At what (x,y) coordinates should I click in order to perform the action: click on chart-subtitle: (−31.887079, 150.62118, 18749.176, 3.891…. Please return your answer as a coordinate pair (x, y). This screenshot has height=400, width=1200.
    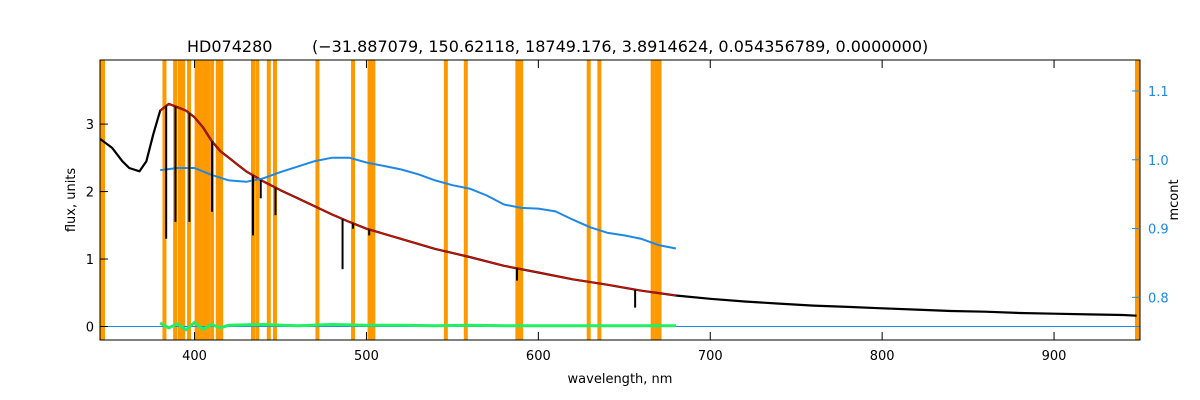
    Looking at the image, I should click on (620, 46).